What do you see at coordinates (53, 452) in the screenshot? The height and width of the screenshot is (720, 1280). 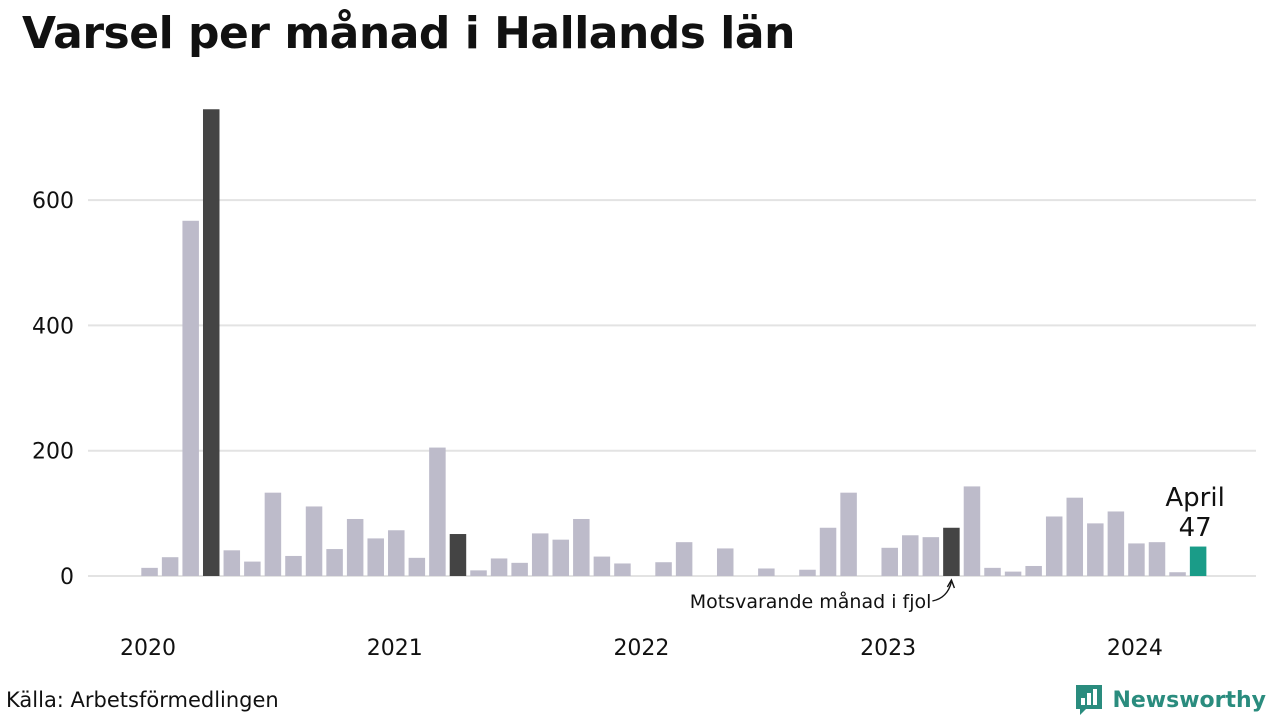 I see `y-tick-label: 200` at bounding box center [53, 452].